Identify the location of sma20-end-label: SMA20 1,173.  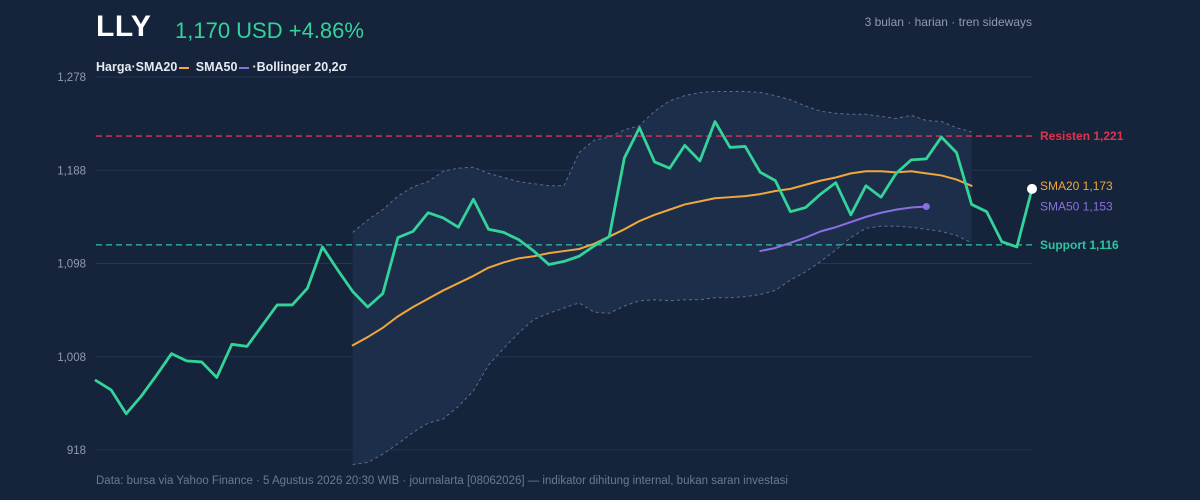
(1076, 186).